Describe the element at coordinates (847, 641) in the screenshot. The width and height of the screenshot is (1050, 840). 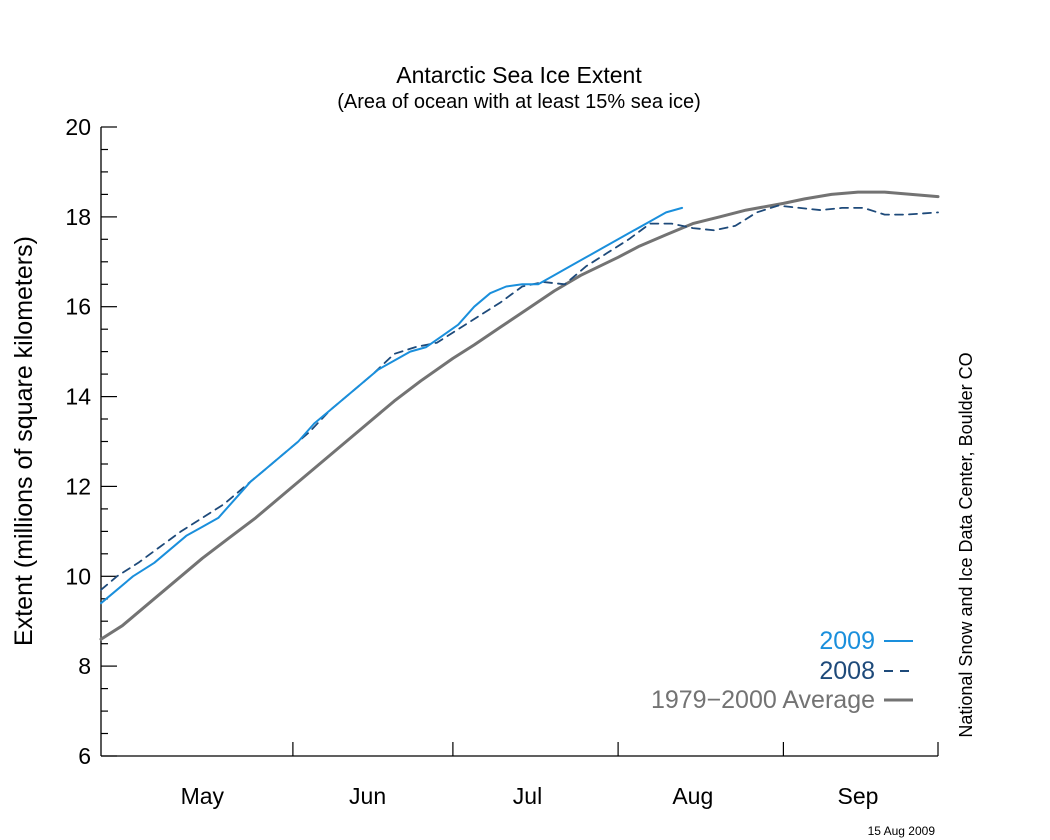
I see `legend-label-2009: 2009` at that location.